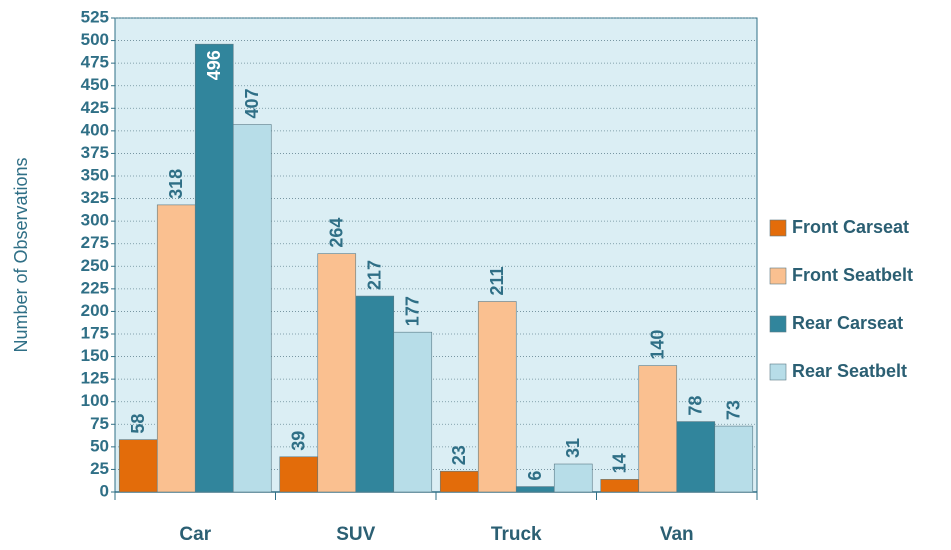  I want to click on y-tick-label: 0, so click(104, 490).